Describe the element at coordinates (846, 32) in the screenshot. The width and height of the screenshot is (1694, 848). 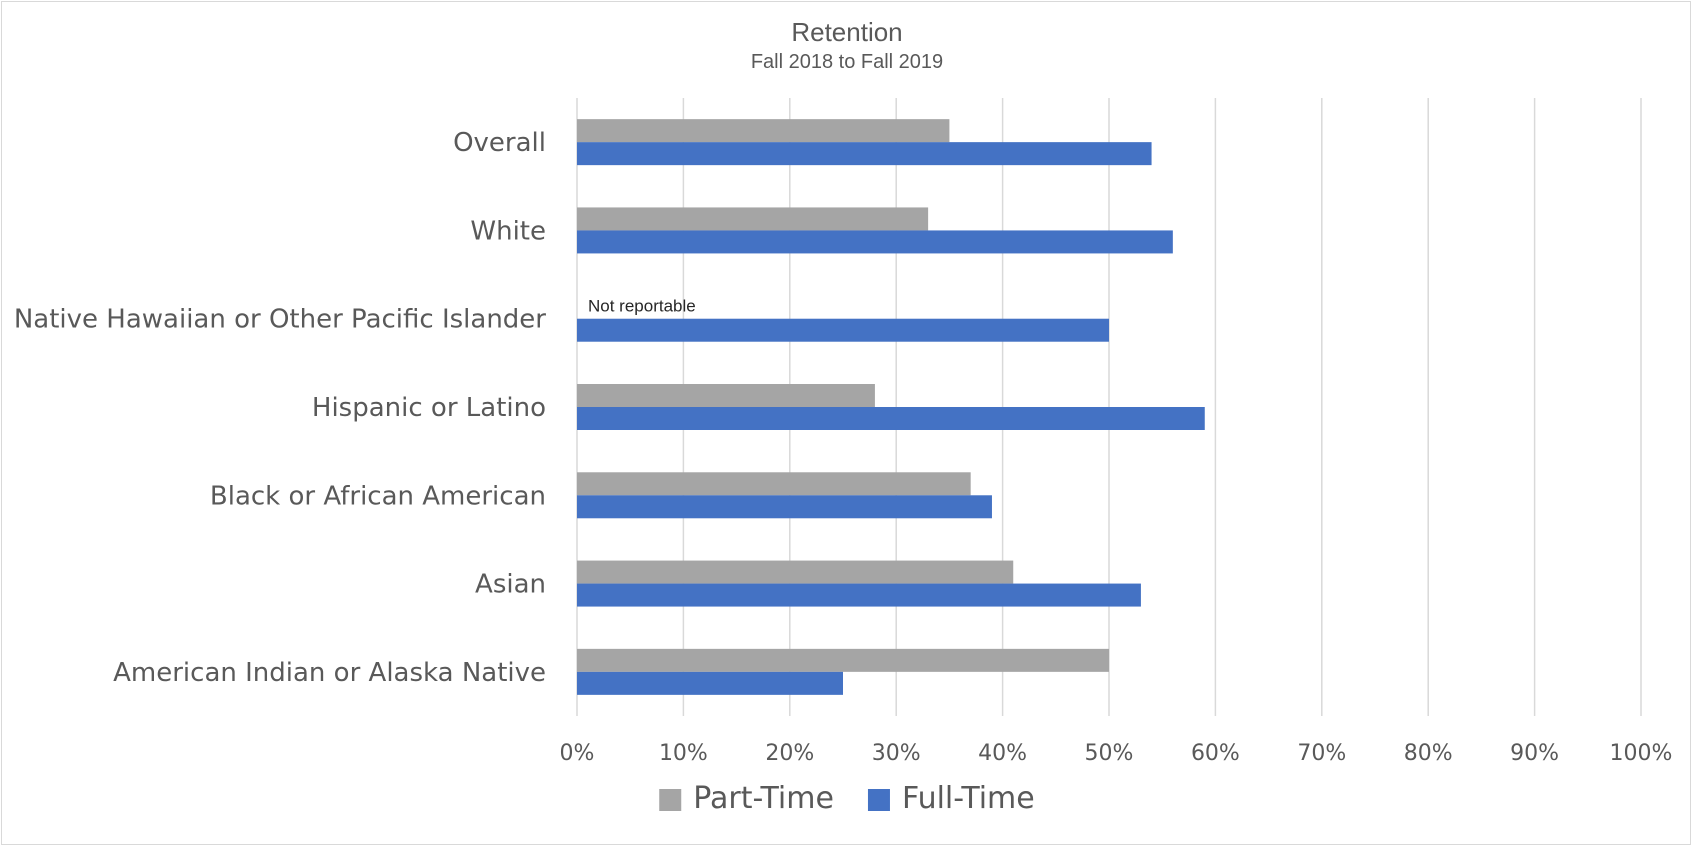
I see `chart-title: Retention` at that location.